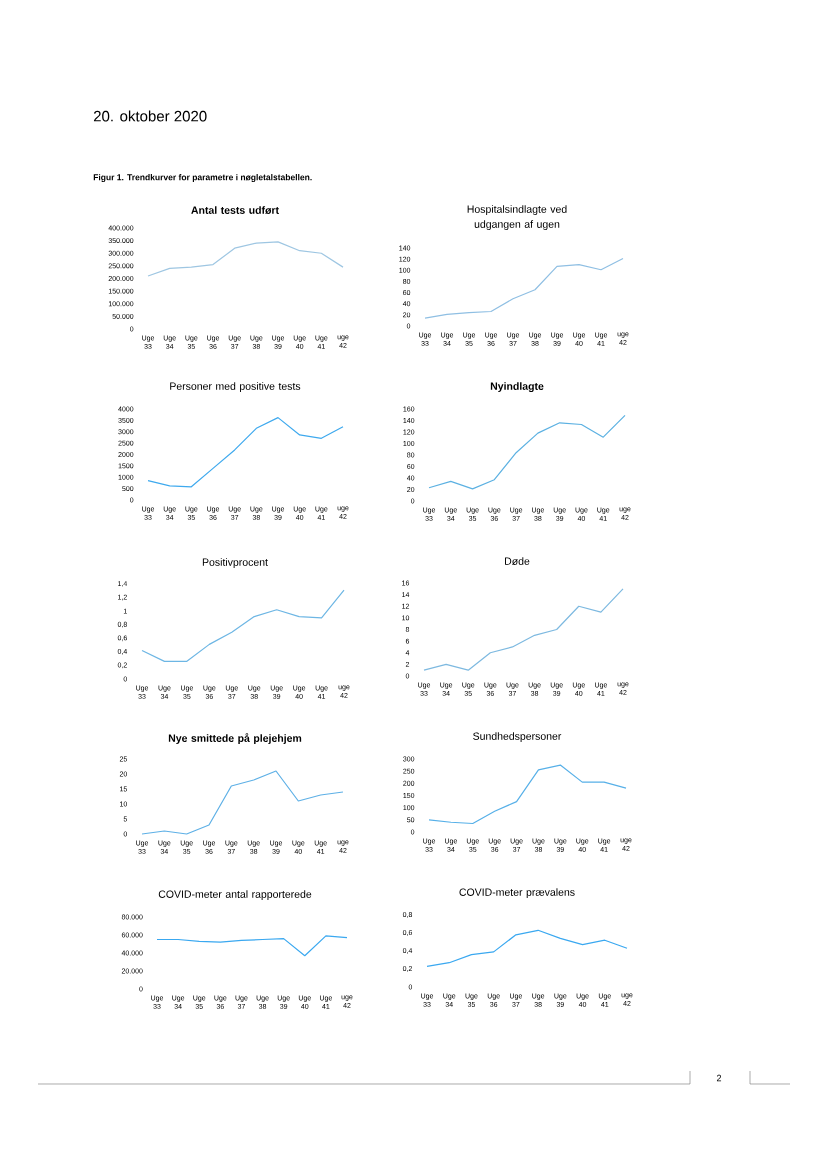 This screenshot has height=1169, width=827. Describe the element at coordinates (150, 116) in the screenshot. I see `text: 20. oktober 2020` at that location.